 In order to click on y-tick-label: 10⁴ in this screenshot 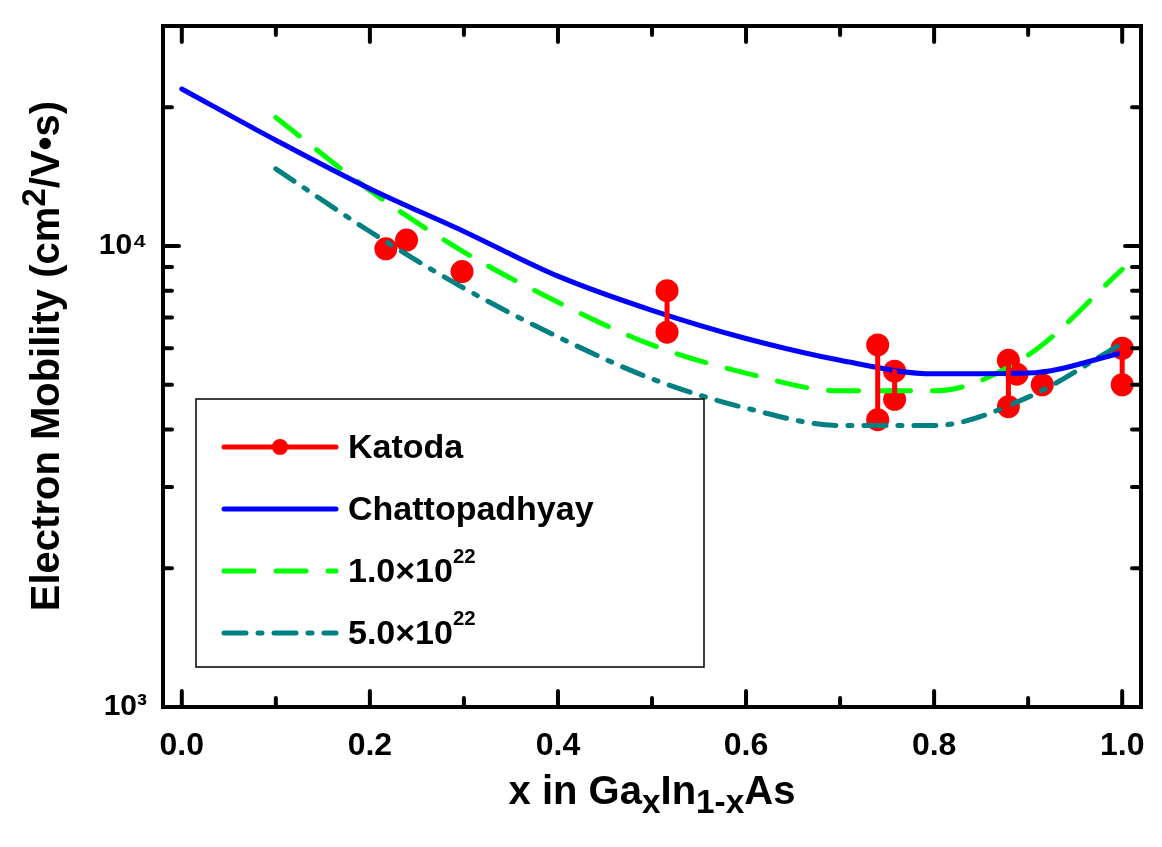, I will do `click(122, 244)`.